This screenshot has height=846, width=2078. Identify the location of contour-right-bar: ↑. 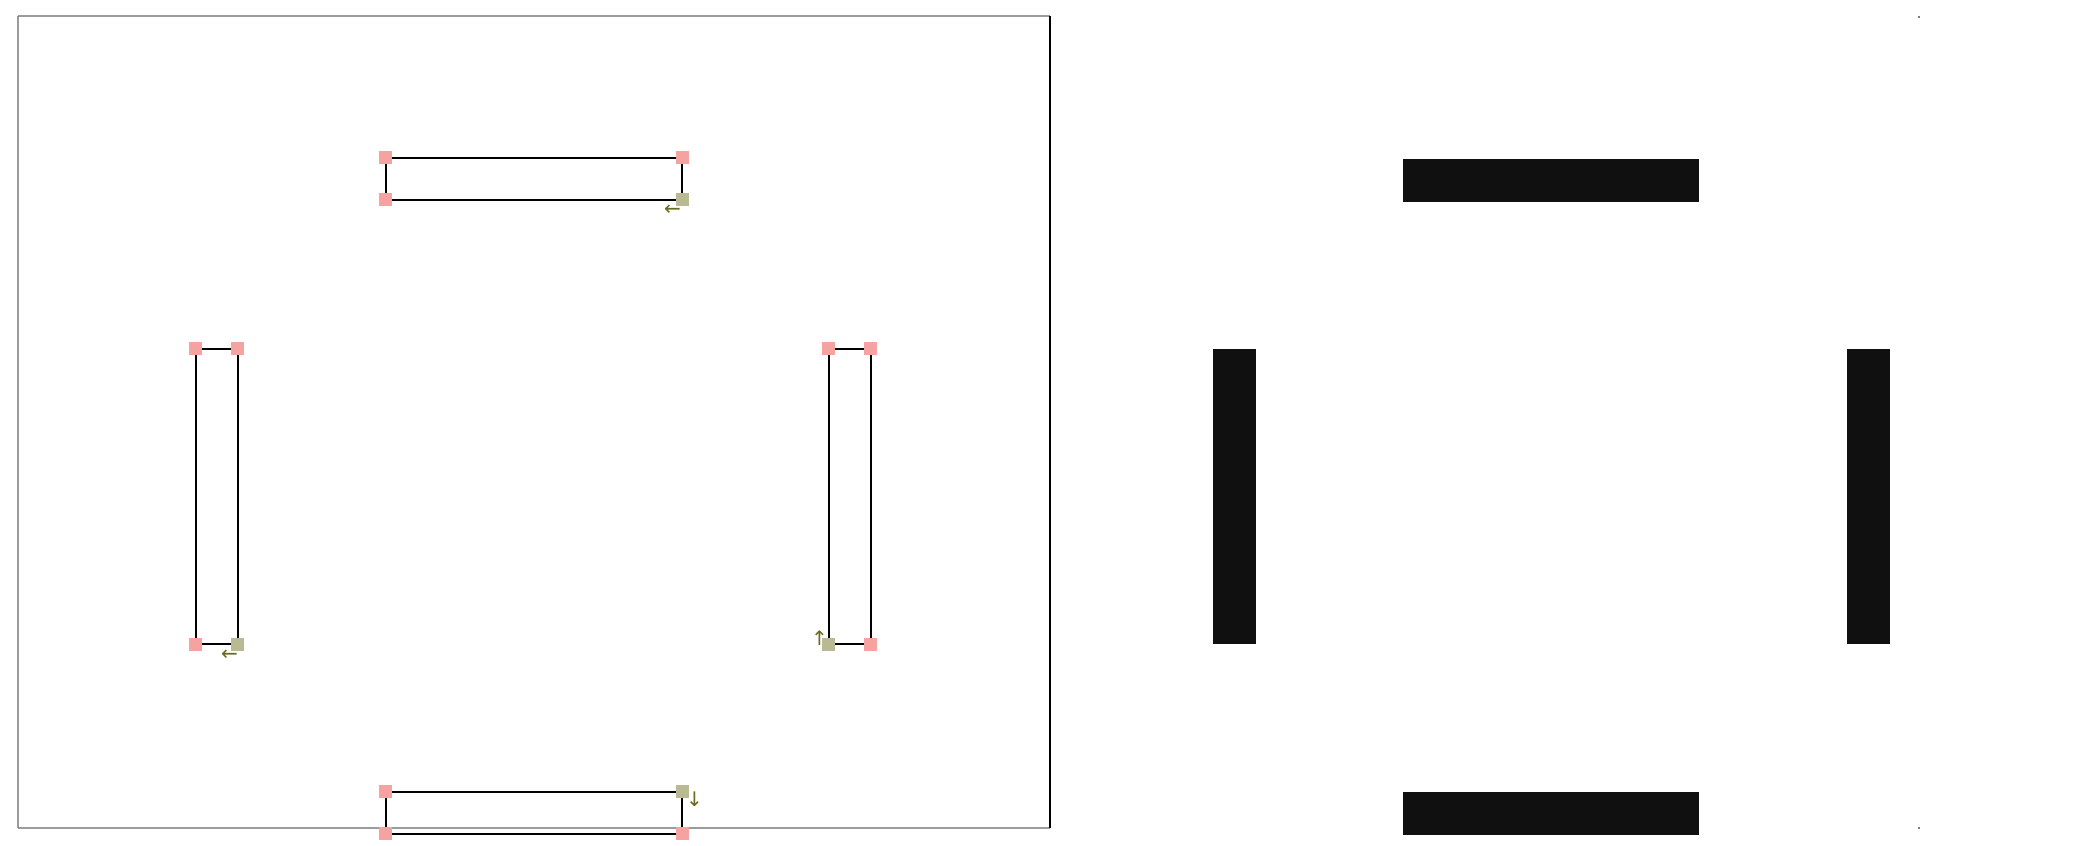
(844, 496).